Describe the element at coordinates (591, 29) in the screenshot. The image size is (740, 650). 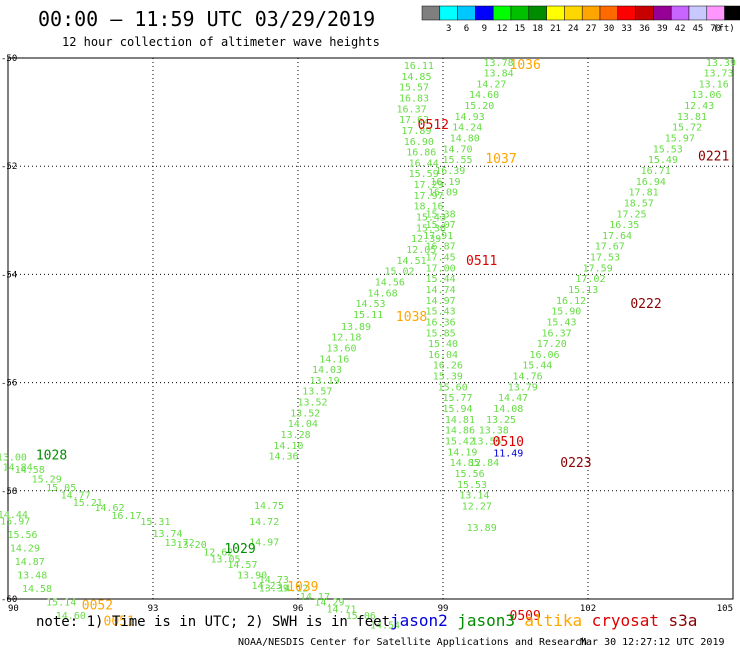
I see `colorbar-label: 27` at that location.